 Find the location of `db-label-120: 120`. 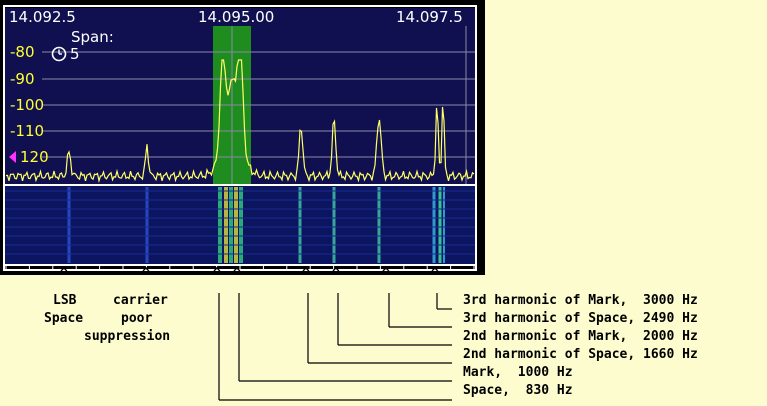

db-label-120: 120 is located at coordinates (34, 157).